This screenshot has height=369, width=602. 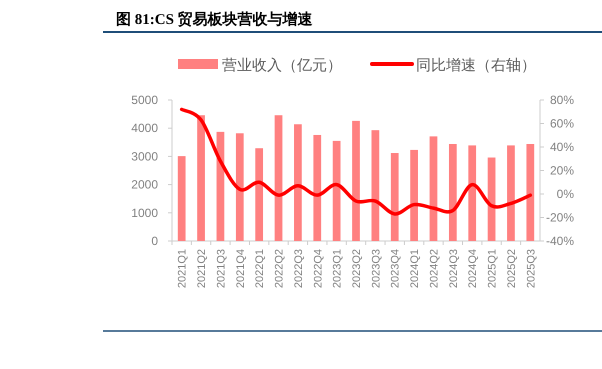 What do you see at coordinates (154, 241) in the screenshot?
I see `y-tick-label: 0` at bounding box center [154, 241].